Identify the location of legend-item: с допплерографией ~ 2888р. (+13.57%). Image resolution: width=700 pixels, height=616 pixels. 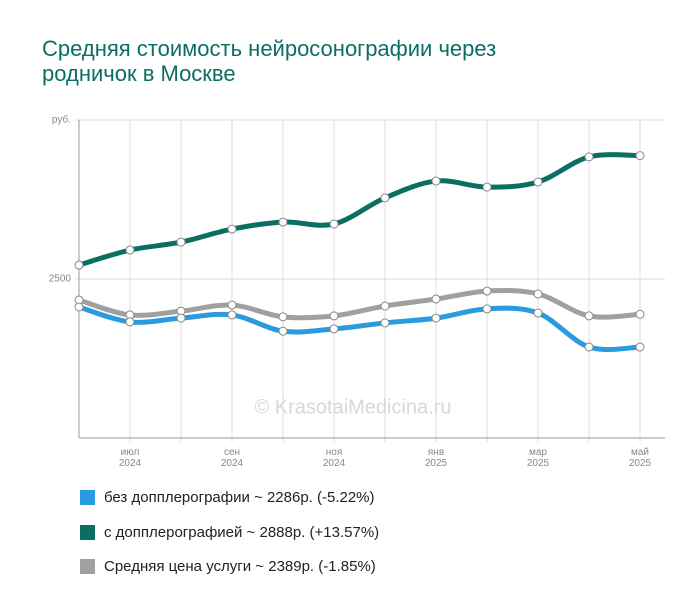
(229, 532).